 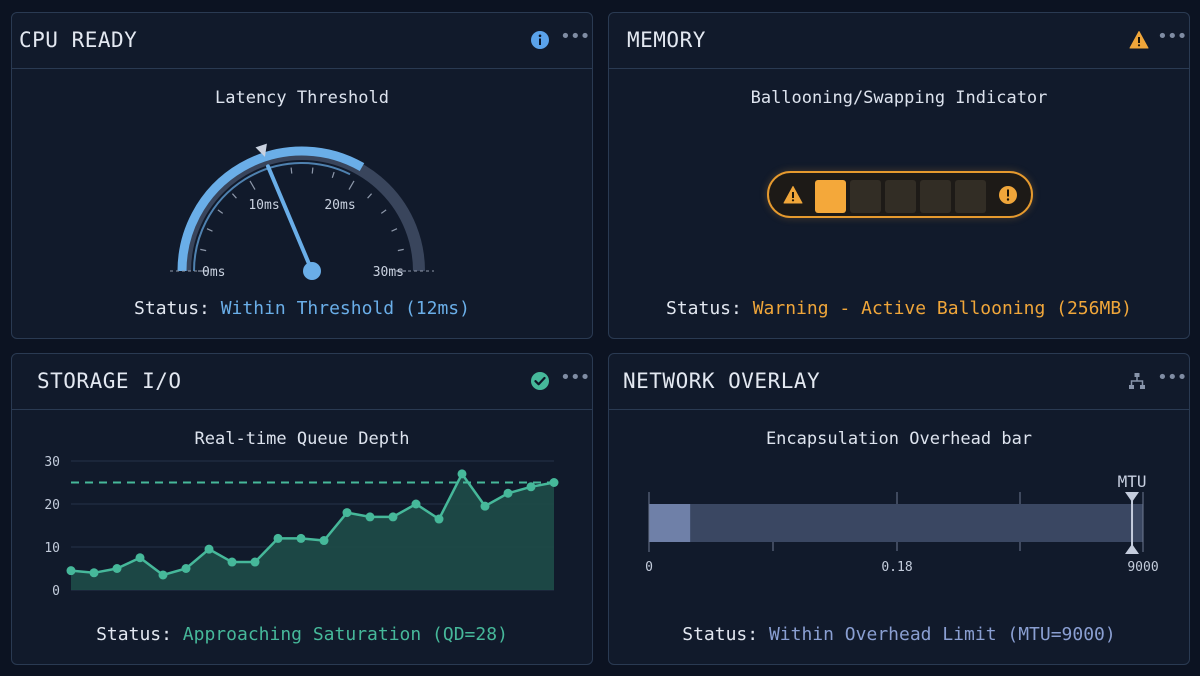 I want to click on gauge-tick-label: 20ms, so click(x=339, y=205).